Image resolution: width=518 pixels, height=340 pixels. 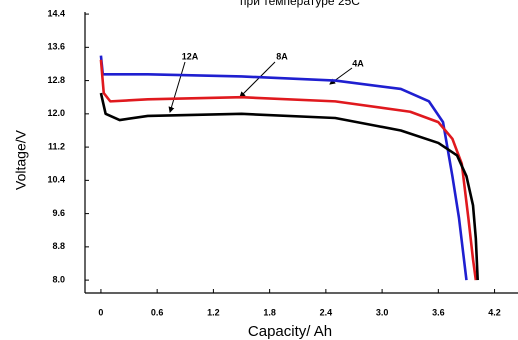 What do you see at coordinates (56, 13) in the screenshot?
I see `y-tick-label: 14.4` at bounding box center [56, 13].